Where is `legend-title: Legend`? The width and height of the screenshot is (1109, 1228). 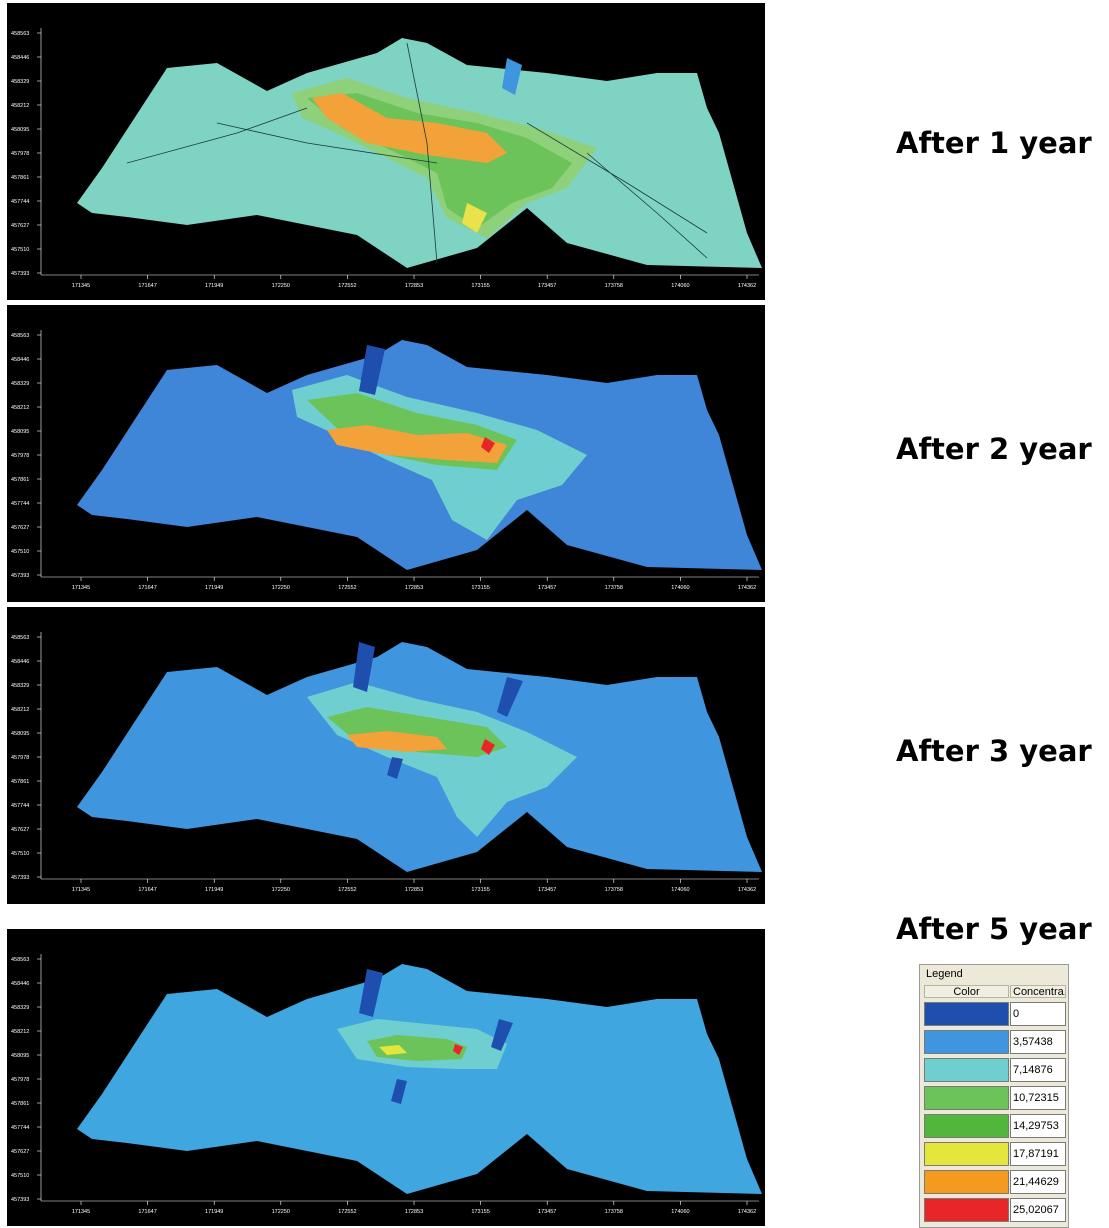 legend-title: Legend is located at coordinates (944, 974).